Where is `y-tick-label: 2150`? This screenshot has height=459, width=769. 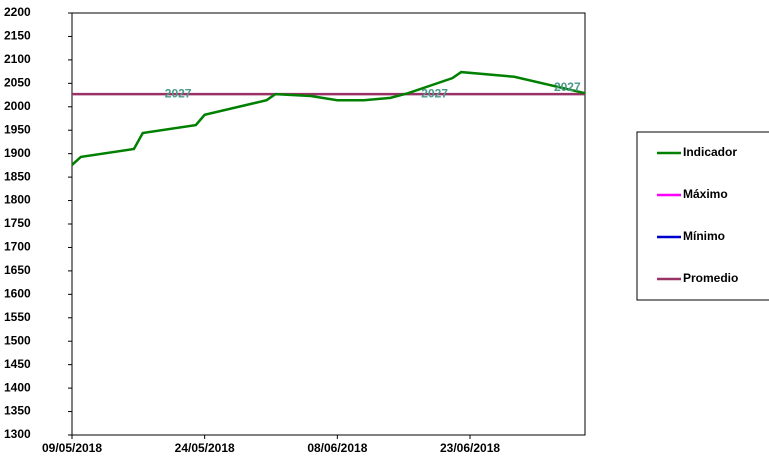
y-tick-label: 2150 is located at coordinates (17, 36).